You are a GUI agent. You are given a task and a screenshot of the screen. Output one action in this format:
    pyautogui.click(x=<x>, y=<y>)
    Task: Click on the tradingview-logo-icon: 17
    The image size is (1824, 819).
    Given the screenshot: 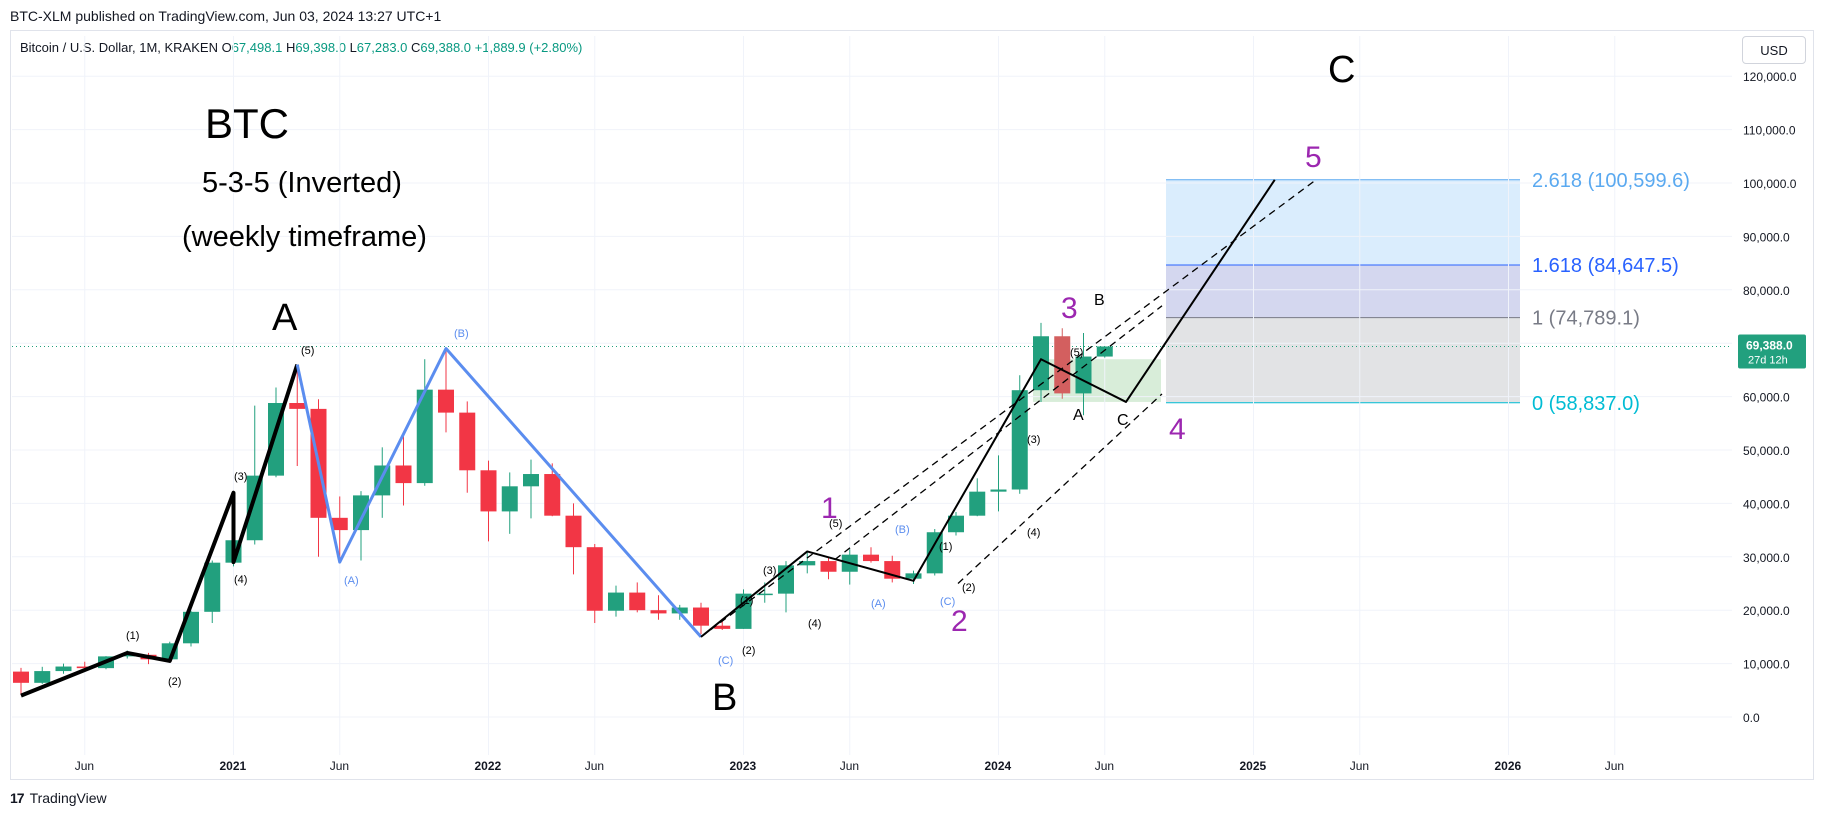 What is the action you would take?
    pyautogui.click(x=17, y=798)
    